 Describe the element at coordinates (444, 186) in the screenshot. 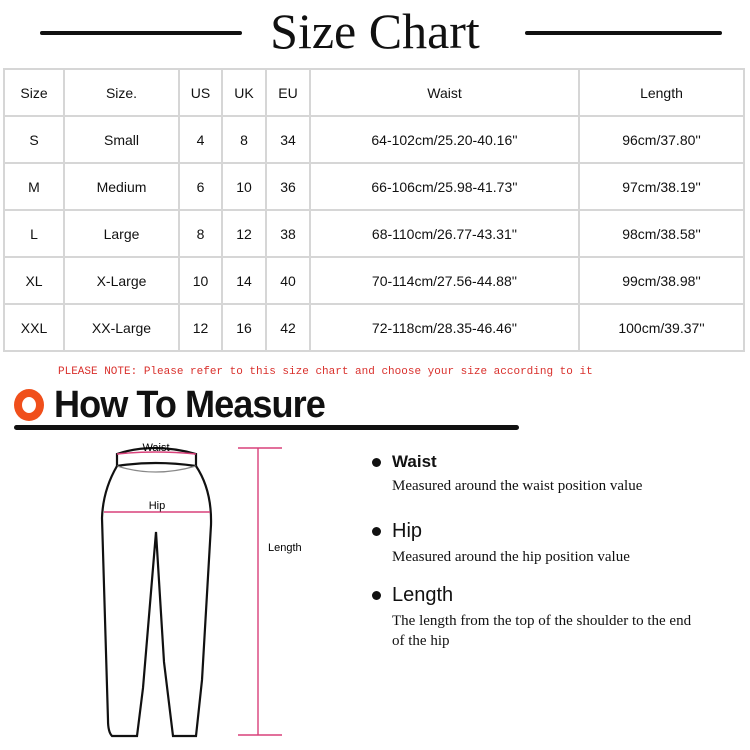

I see `table-cell: 66-106cm/25.98-41.73''` at that location.